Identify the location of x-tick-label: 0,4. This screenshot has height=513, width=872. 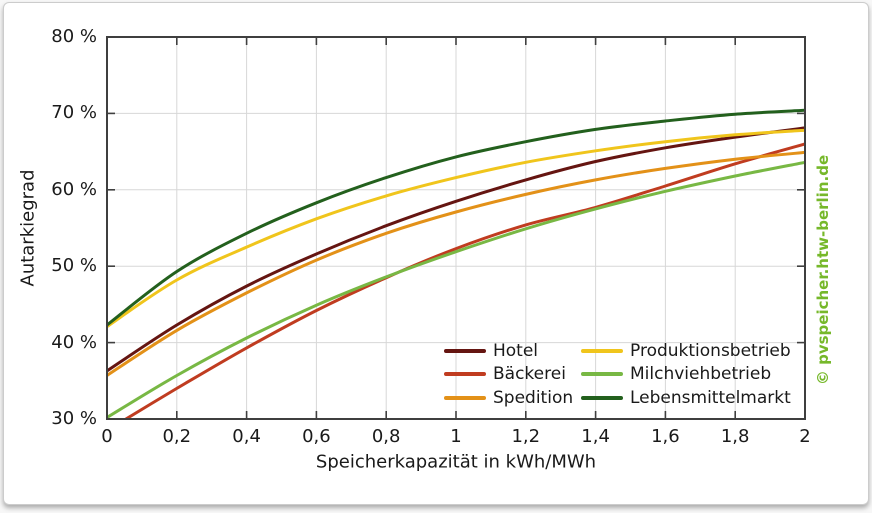
(246, 436).